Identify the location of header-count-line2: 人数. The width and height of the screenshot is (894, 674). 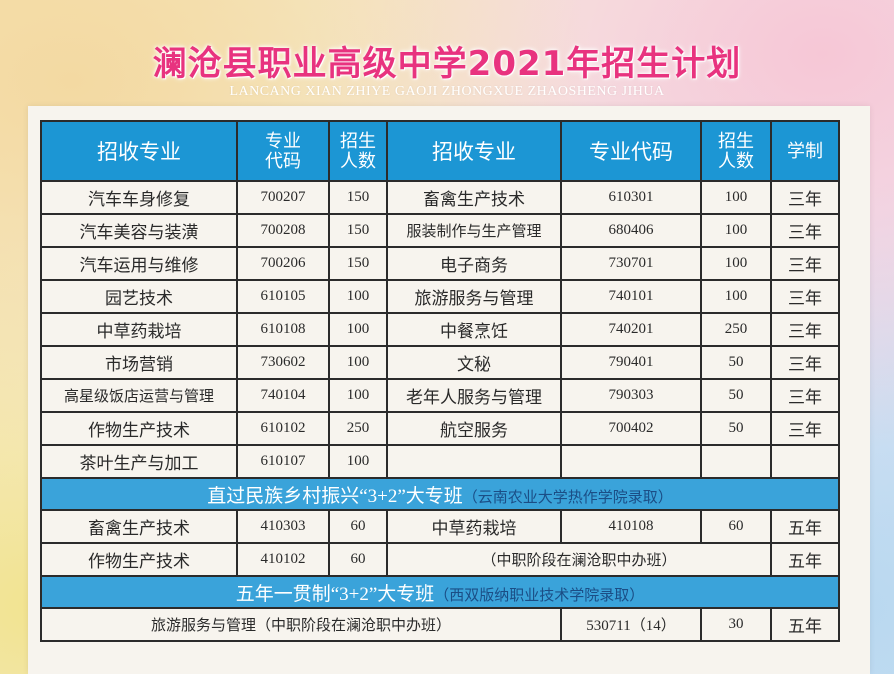
(358, 161).